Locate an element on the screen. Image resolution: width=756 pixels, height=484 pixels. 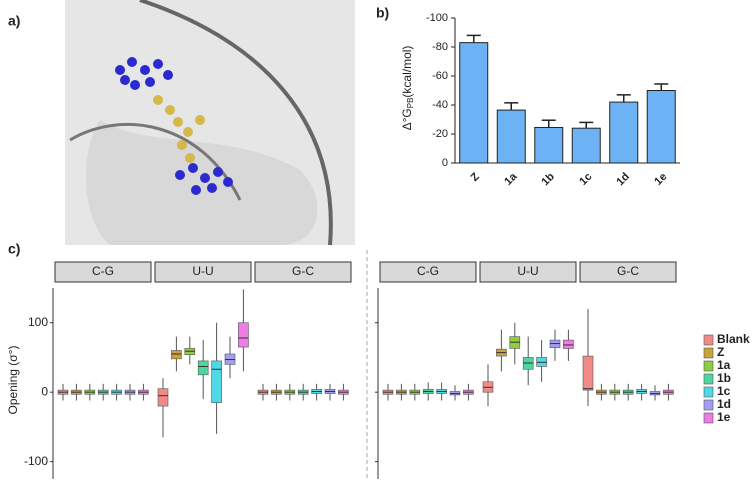
panel-label: c) is located at coordinates (14, 249).